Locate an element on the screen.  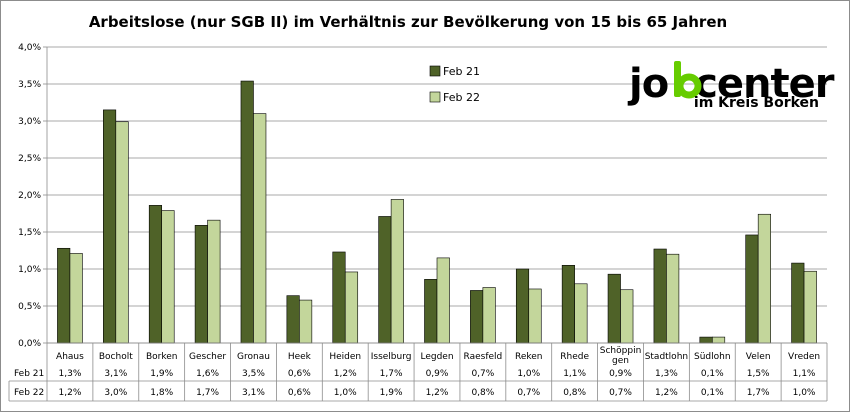
bar-feb-21-vreden is located at coordinates (798, 303).